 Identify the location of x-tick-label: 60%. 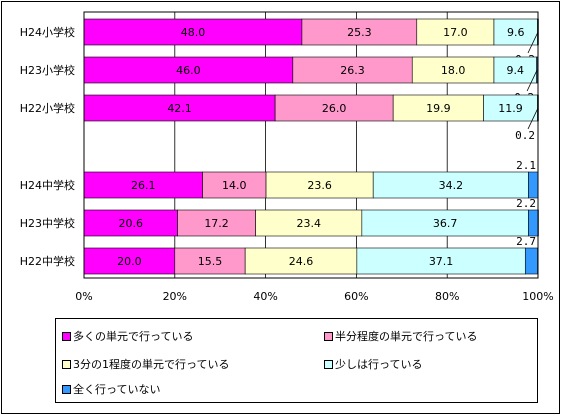
(356, 296).